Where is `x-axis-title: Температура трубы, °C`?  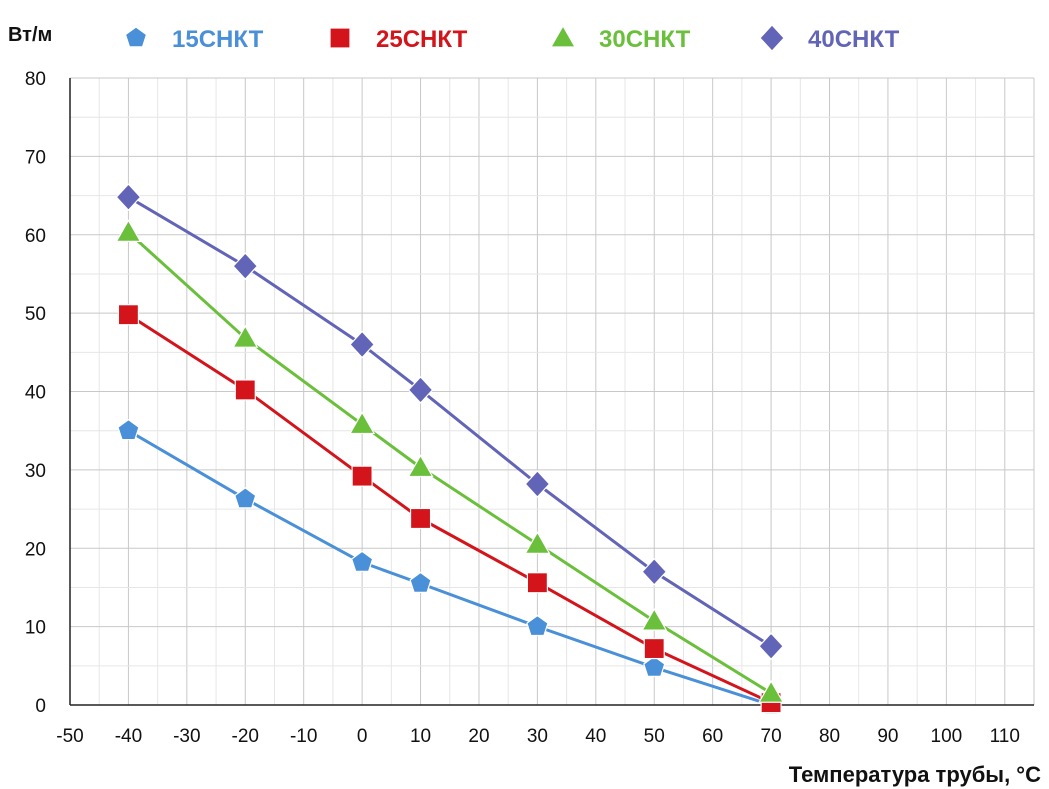 x-axis-title: Температура трубы, °C is located at coordinates (915, 774).